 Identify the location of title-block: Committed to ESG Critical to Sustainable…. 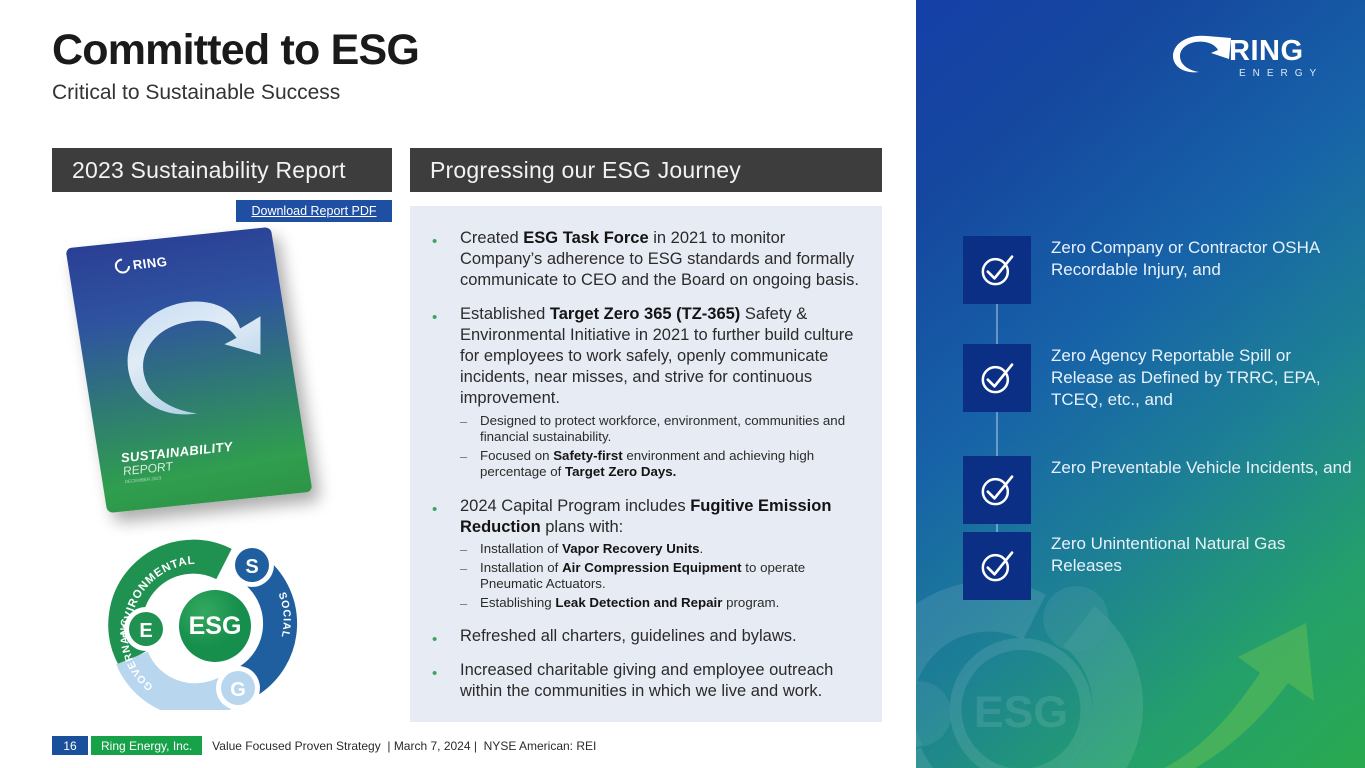
(236, 65).